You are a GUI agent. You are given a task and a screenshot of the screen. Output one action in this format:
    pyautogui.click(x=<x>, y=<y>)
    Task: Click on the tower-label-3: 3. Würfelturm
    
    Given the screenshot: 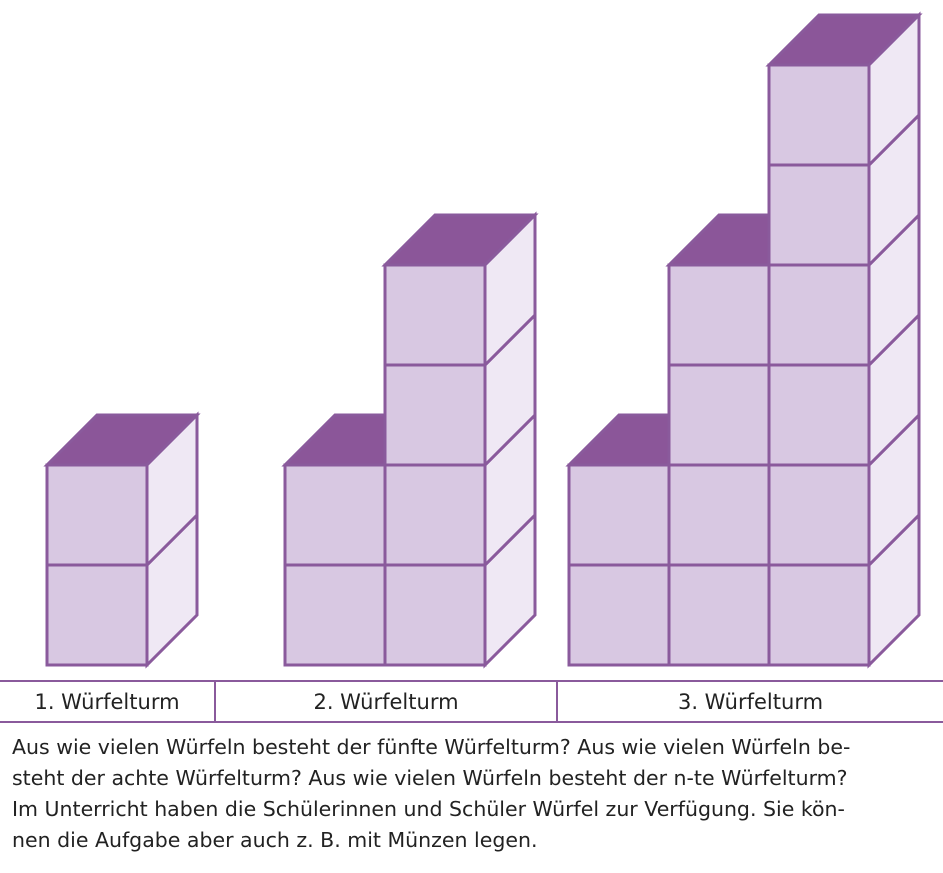 What is the action you would take?
    pyautogui.click(x=749, y=701)
    